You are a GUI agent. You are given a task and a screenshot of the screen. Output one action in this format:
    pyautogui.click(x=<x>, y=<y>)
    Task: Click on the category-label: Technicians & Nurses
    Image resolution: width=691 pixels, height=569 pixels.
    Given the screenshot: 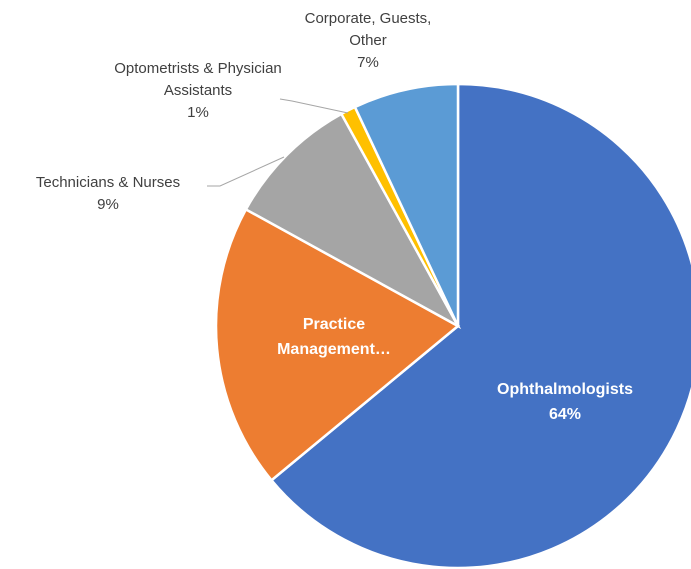 What is the action you would take?
    pyautogui.click(x=108, y=182)
    